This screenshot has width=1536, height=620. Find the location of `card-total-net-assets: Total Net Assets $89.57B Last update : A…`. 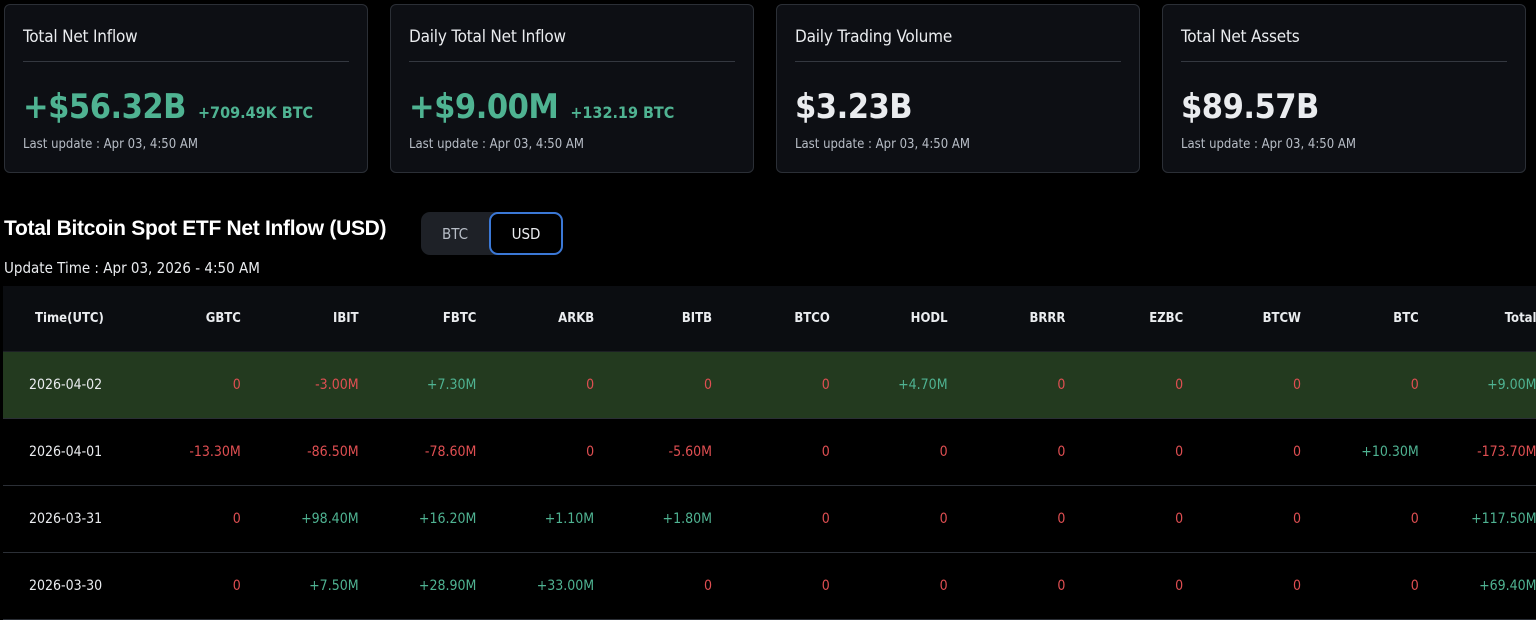

card-total-net-assets: Total Net Assets $89.57B Last update : A… is located at coordinates (1344, 88).